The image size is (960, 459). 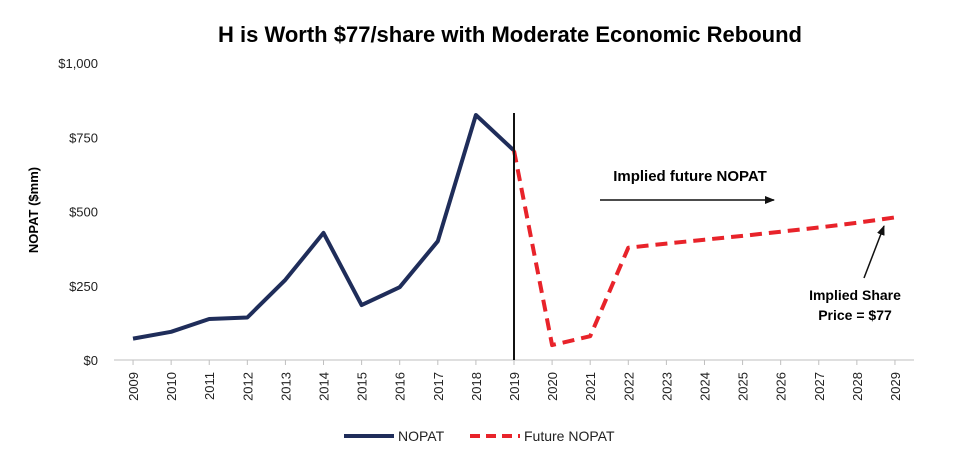 What do you see at coordinates (628, 386) in the screenshot?
I see `x-tick-label: 2022` at bounding box center [628, 386].